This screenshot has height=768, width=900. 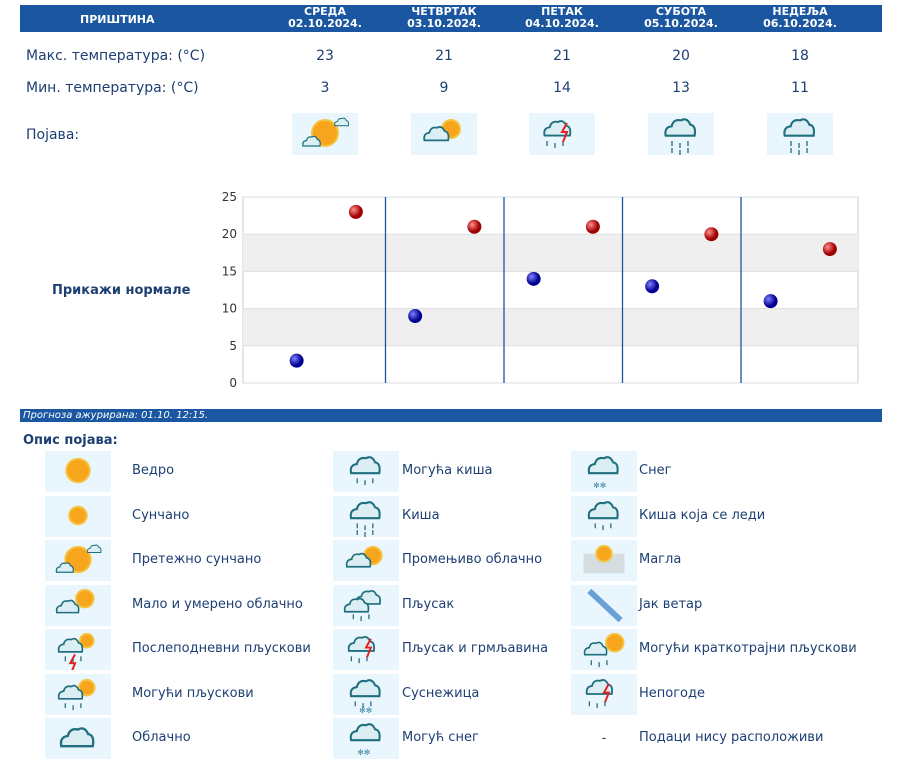 What do you see at coordinates (217, 604) in the screenshot?
I see `legend-label: Мало и умерено облачно` at bounding box center [217, 604].